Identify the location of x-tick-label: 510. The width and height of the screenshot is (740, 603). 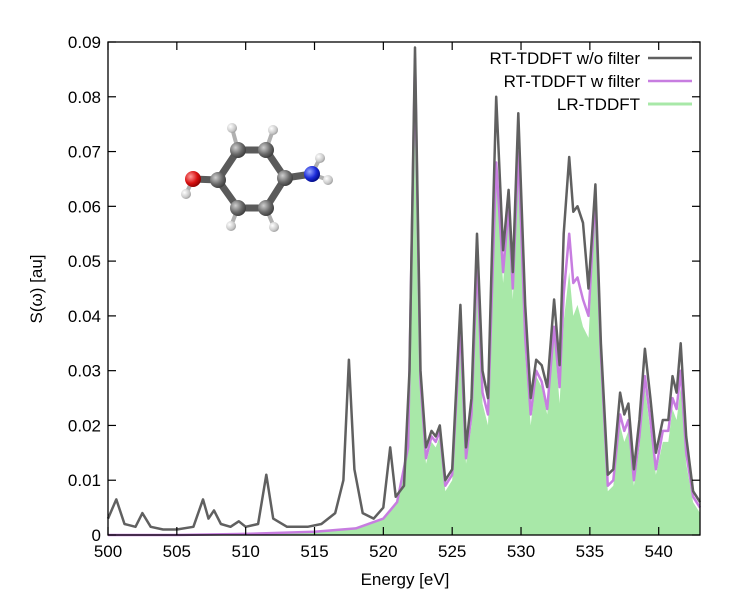
(245, 551).